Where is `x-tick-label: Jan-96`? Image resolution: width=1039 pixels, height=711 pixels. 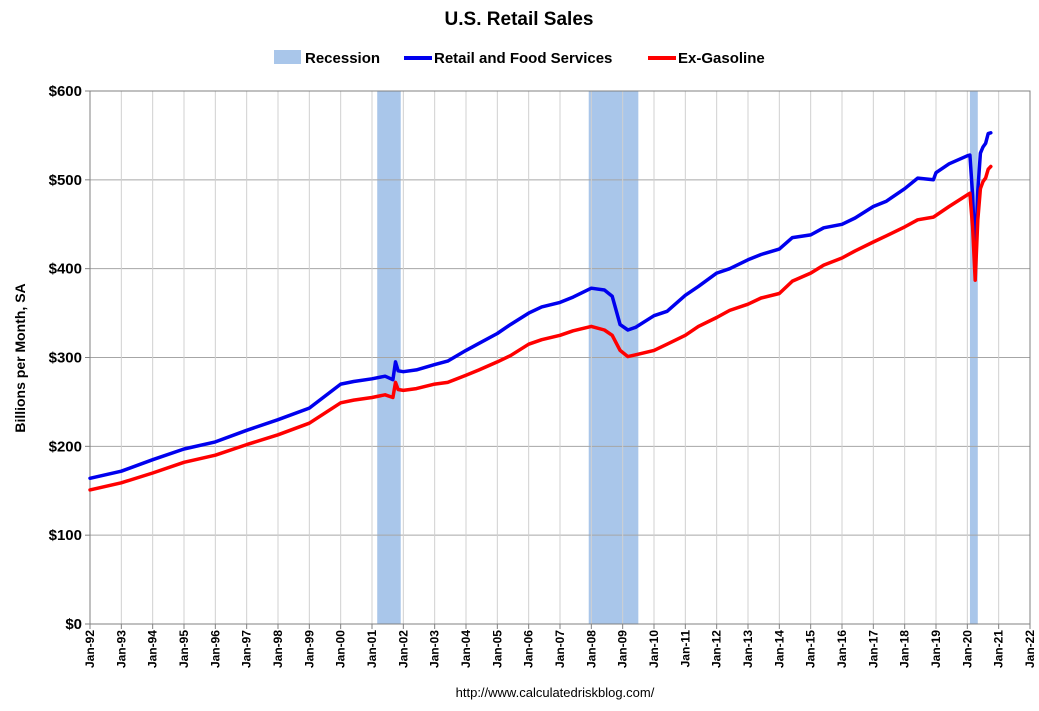 x-tick-label: Jan-96 is located at coordinates (215, 649).